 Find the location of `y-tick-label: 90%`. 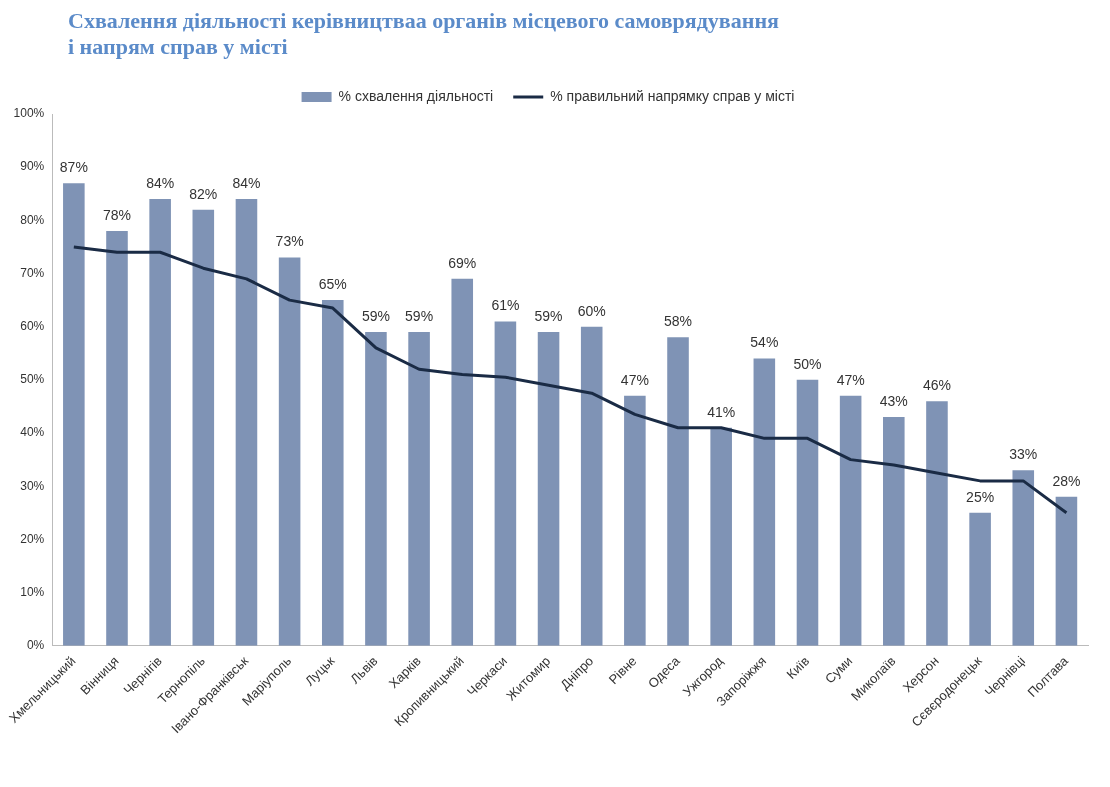

y-tick-label: 90% is located at coordinates (32, 166).